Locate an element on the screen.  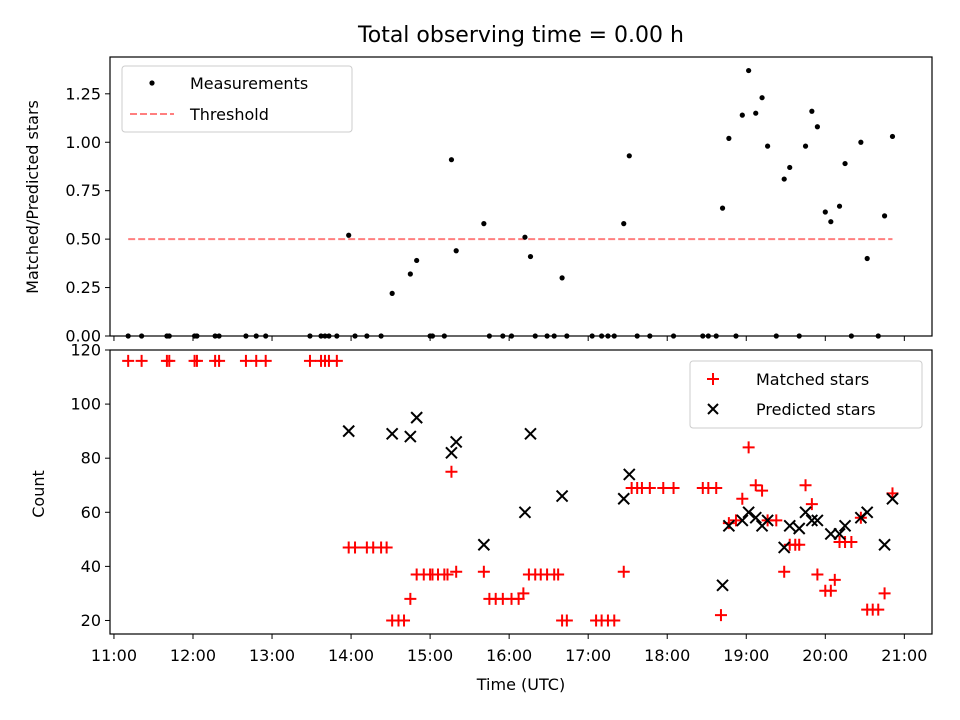
top-y-tick-label: 0.00 is located at coordinates (83, 336).